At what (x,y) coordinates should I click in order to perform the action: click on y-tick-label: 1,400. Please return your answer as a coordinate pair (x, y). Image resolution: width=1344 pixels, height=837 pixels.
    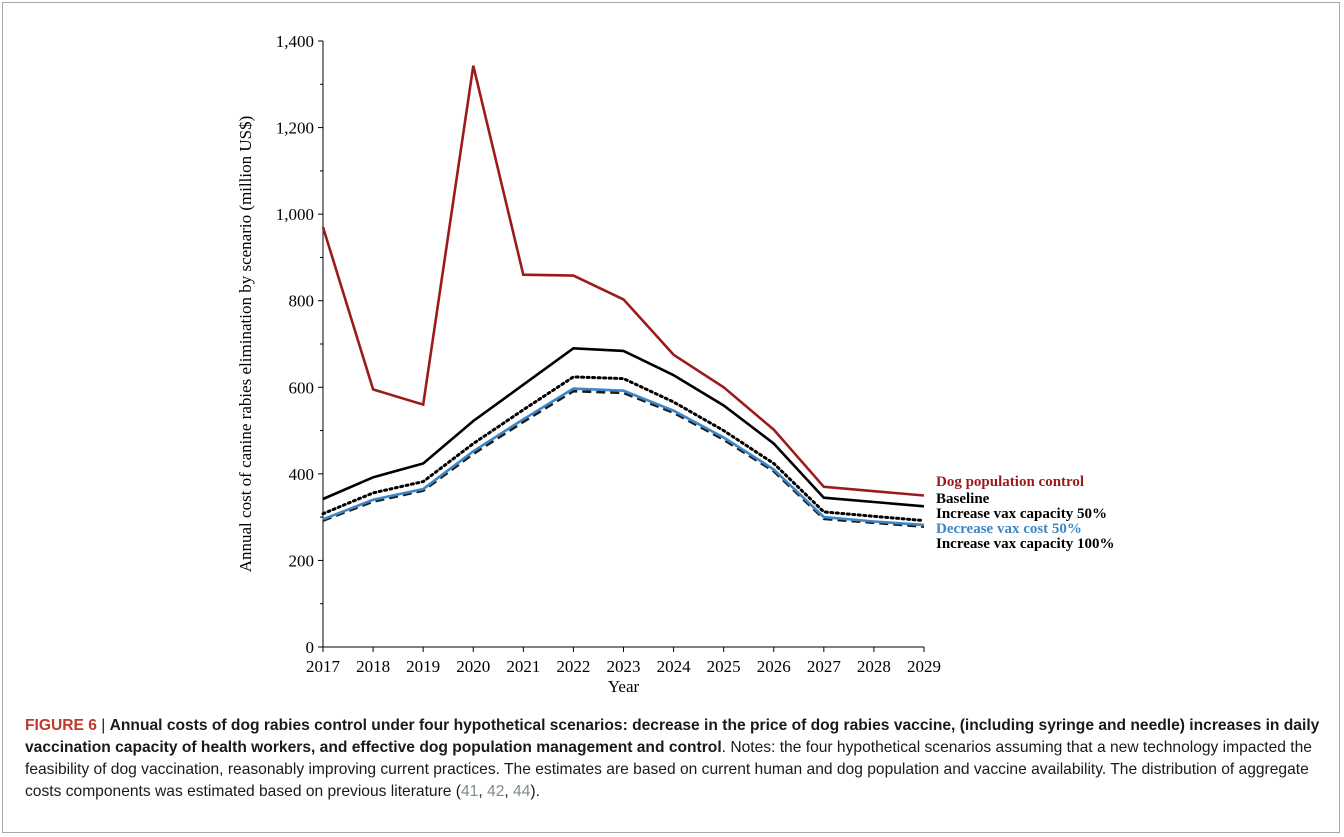
    Looking at the image, I should click on (295, 41).